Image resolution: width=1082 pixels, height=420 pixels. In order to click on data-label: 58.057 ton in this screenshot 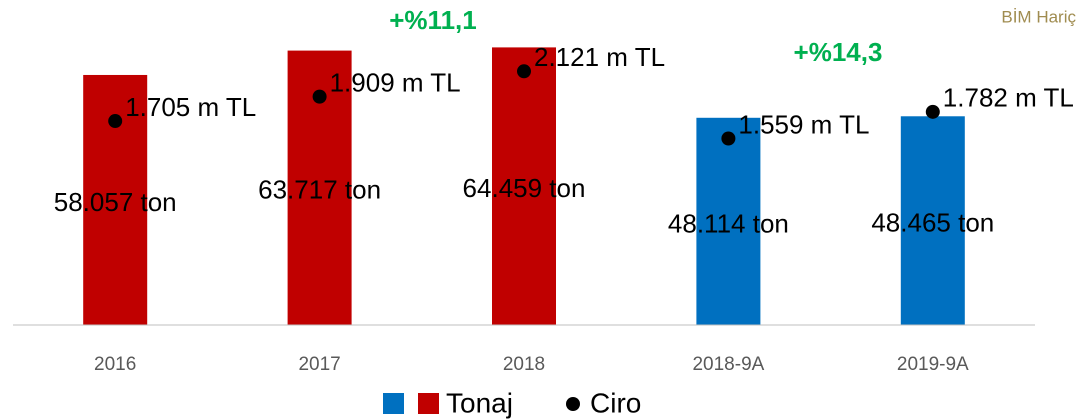, I will do `click(115, 202)`.